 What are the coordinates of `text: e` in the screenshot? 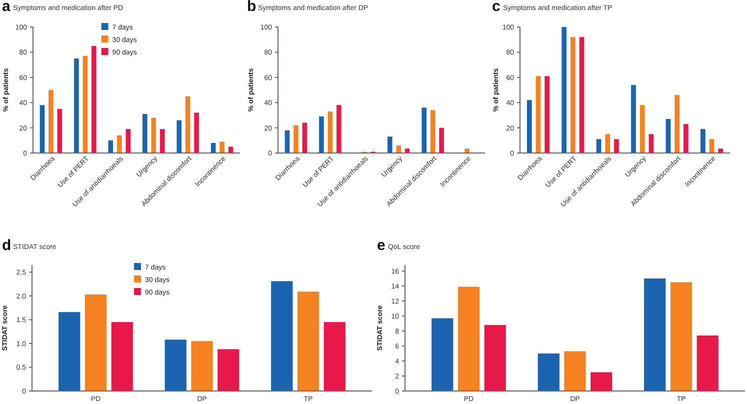 It's located at (381, 245).